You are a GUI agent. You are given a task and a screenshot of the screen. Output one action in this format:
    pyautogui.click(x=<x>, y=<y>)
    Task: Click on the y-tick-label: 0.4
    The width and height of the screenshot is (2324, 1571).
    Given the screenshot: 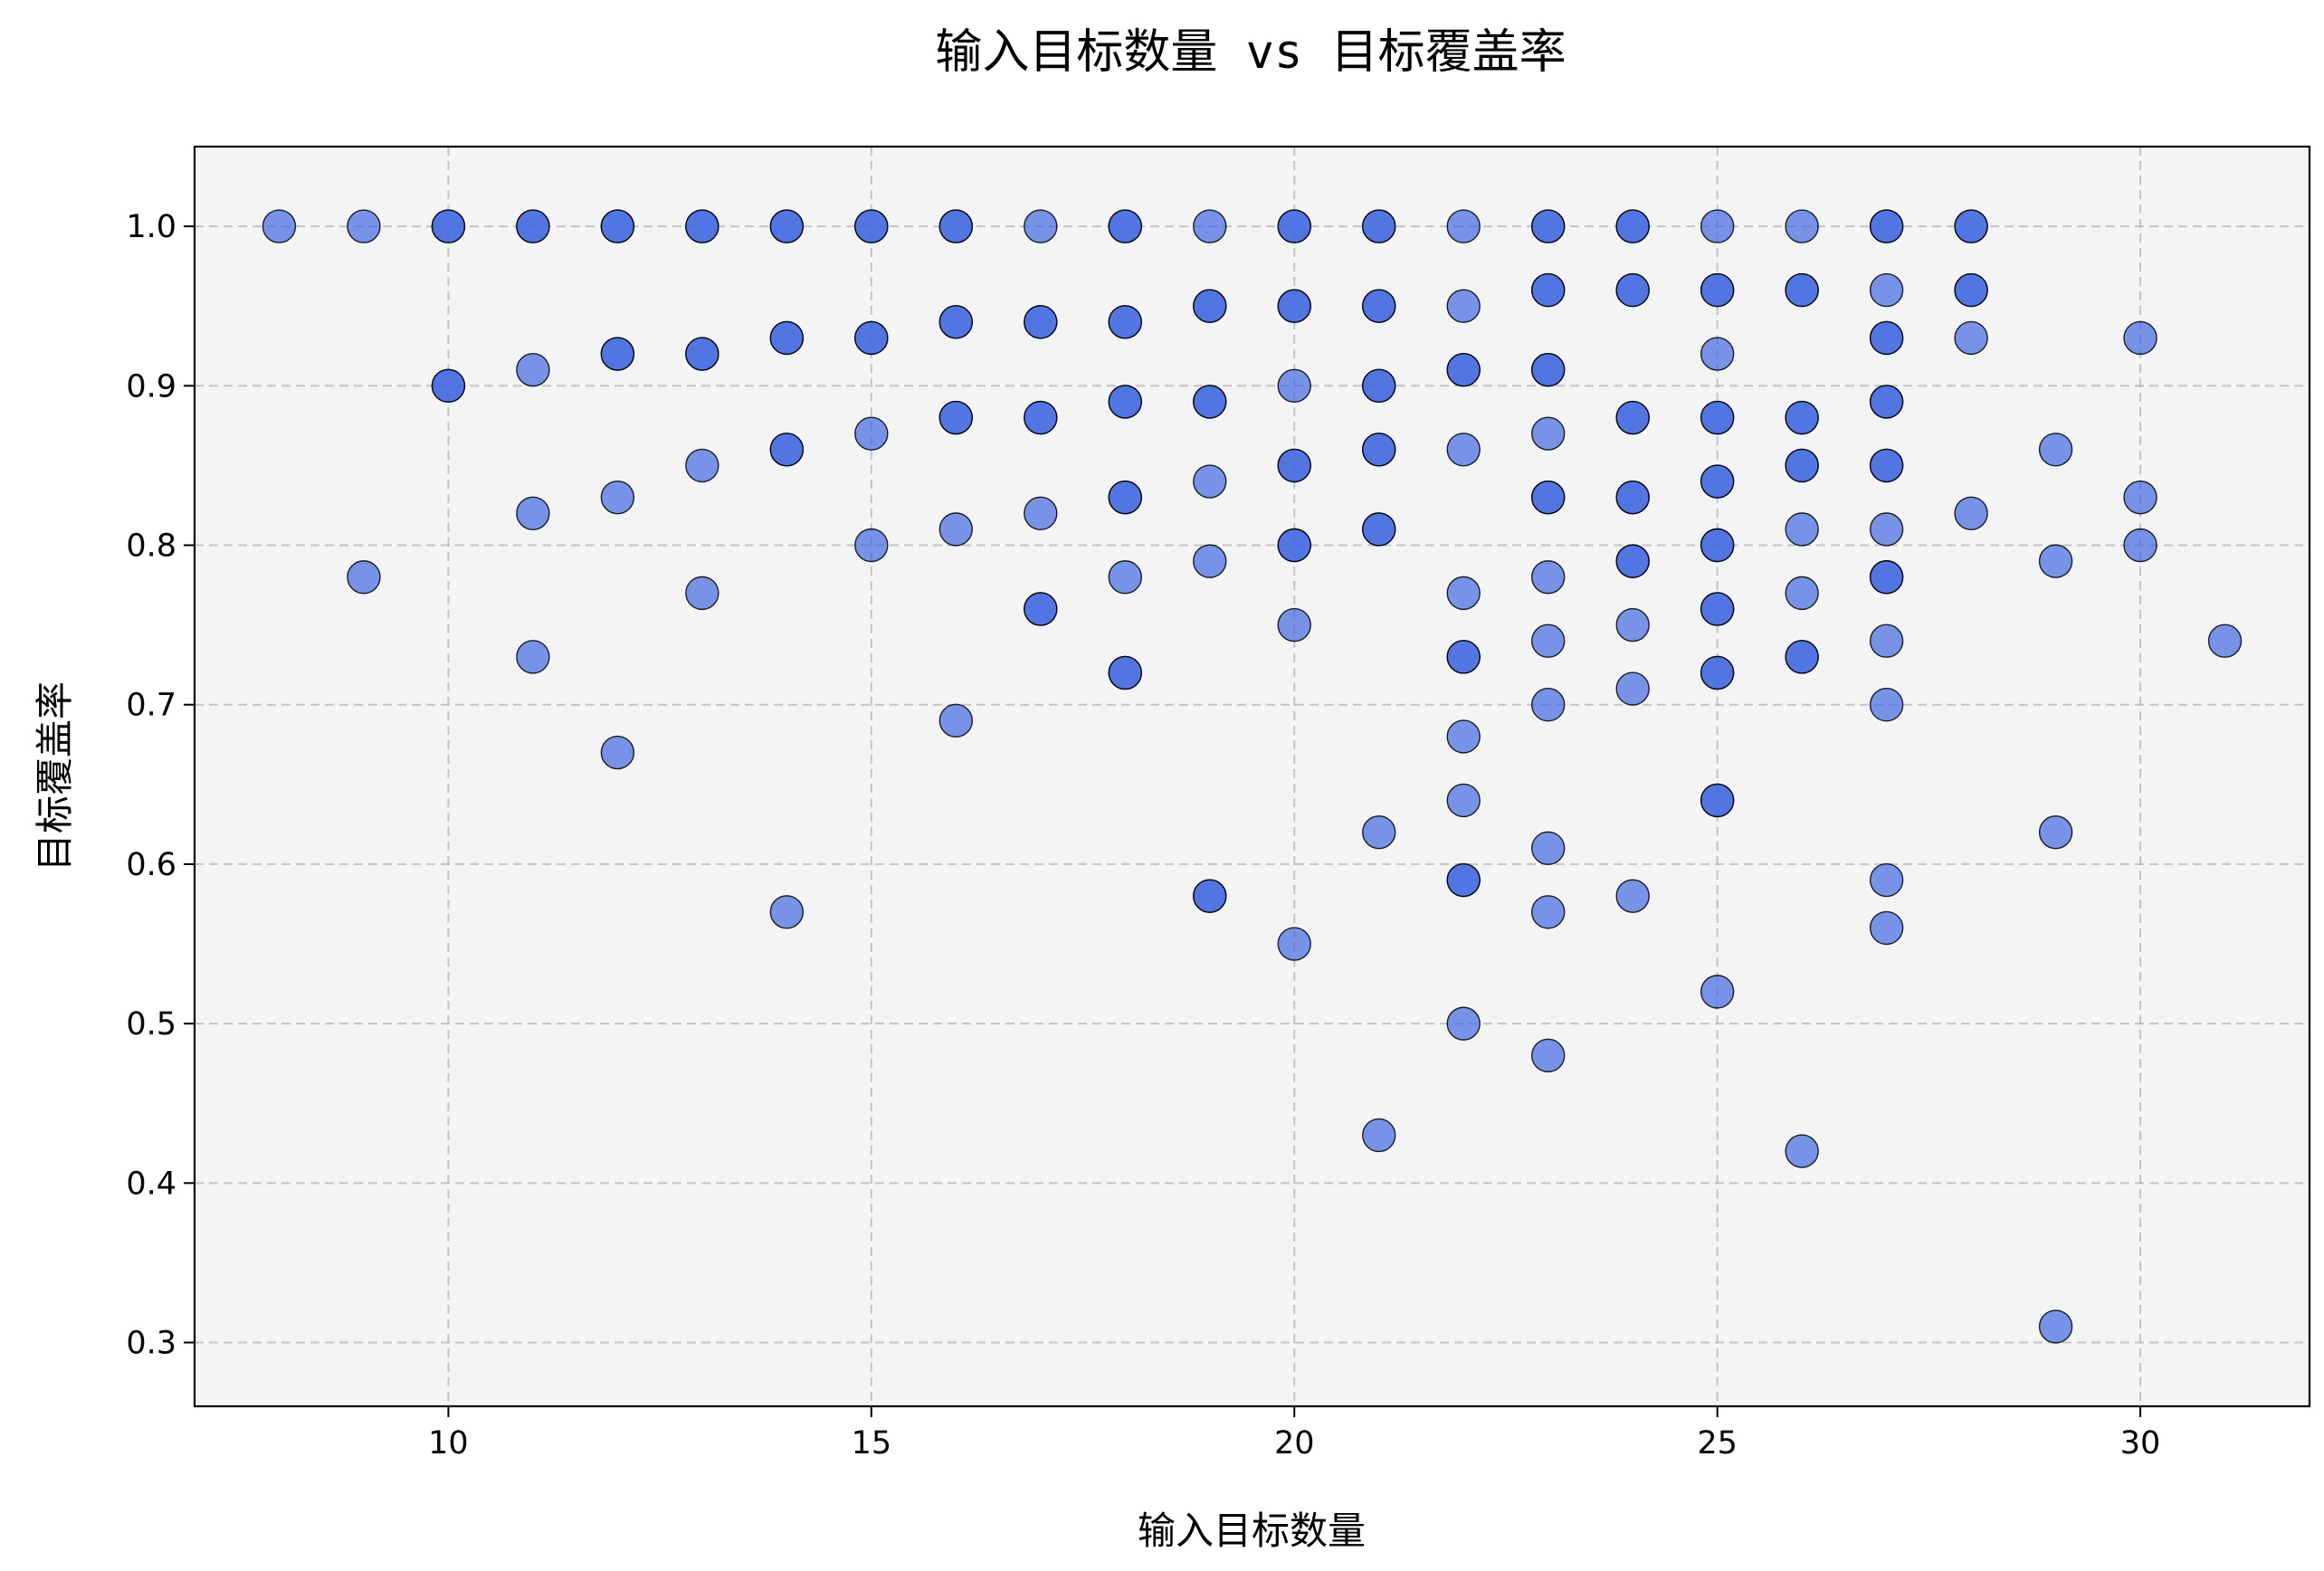 What is the action you would take?
    pyautogui.click(x=151, y=1184)
    